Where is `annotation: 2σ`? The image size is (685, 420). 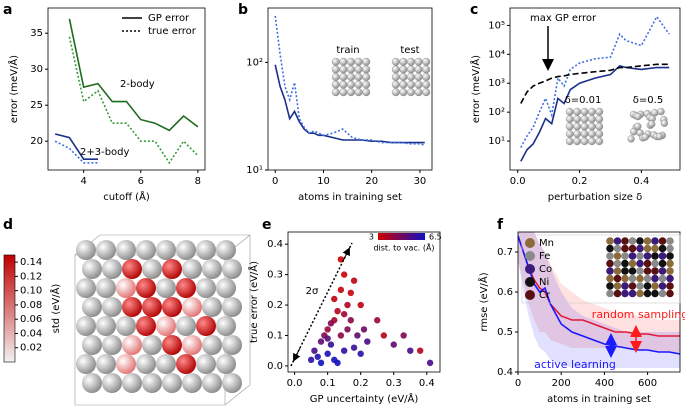 annotation: 2σ is located at coordinates (312, 291).